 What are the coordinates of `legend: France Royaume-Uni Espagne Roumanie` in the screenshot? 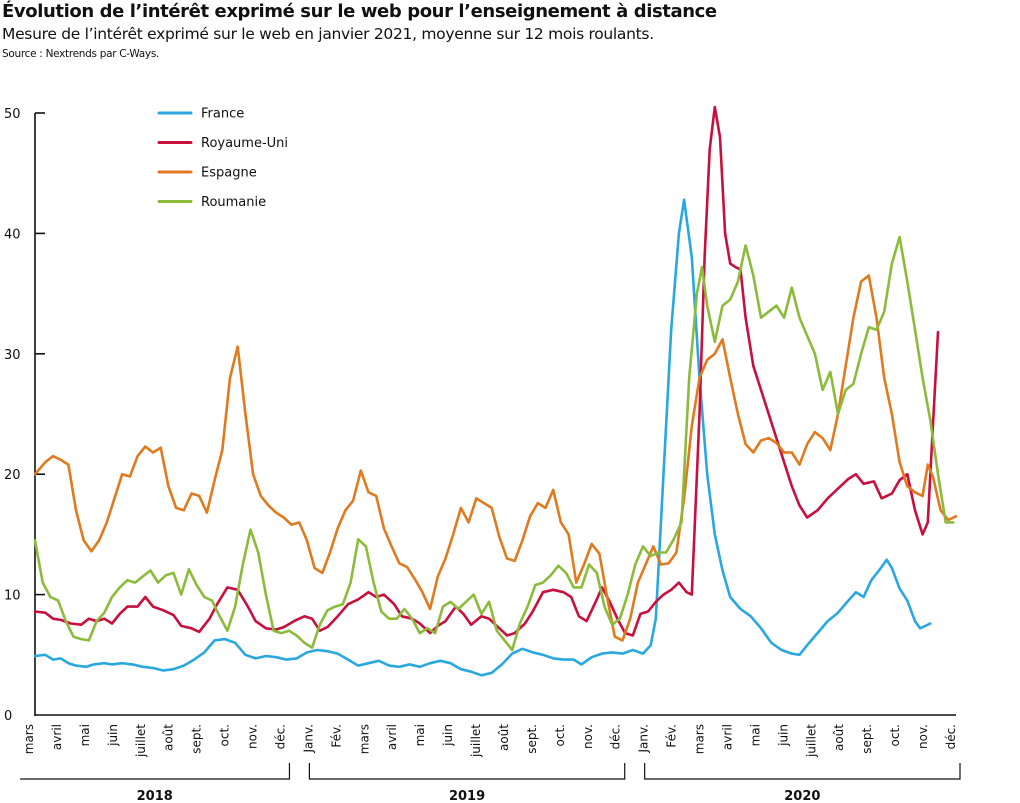 It's located at (222, 158).